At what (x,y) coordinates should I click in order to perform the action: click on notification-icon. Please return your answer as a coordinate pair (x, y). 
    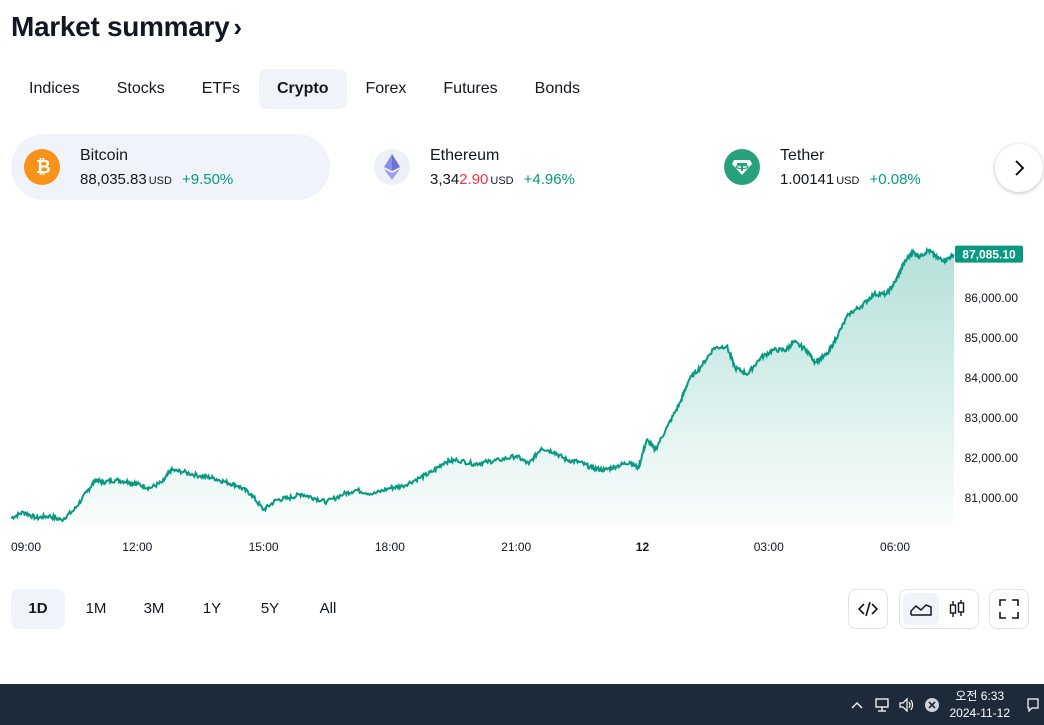
    Looking at the image, I should click on (1033, 705).